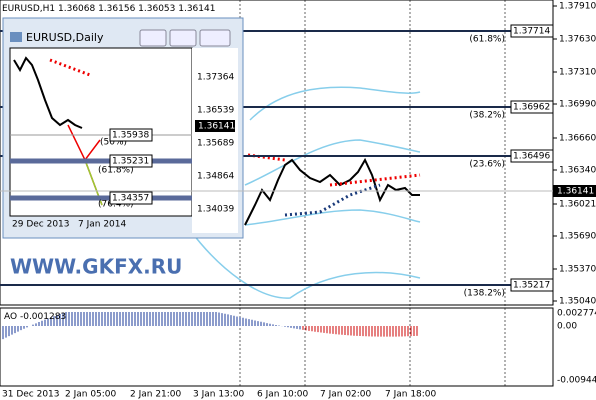  I want to click on current-price: 1.36141, so click(575, 192).